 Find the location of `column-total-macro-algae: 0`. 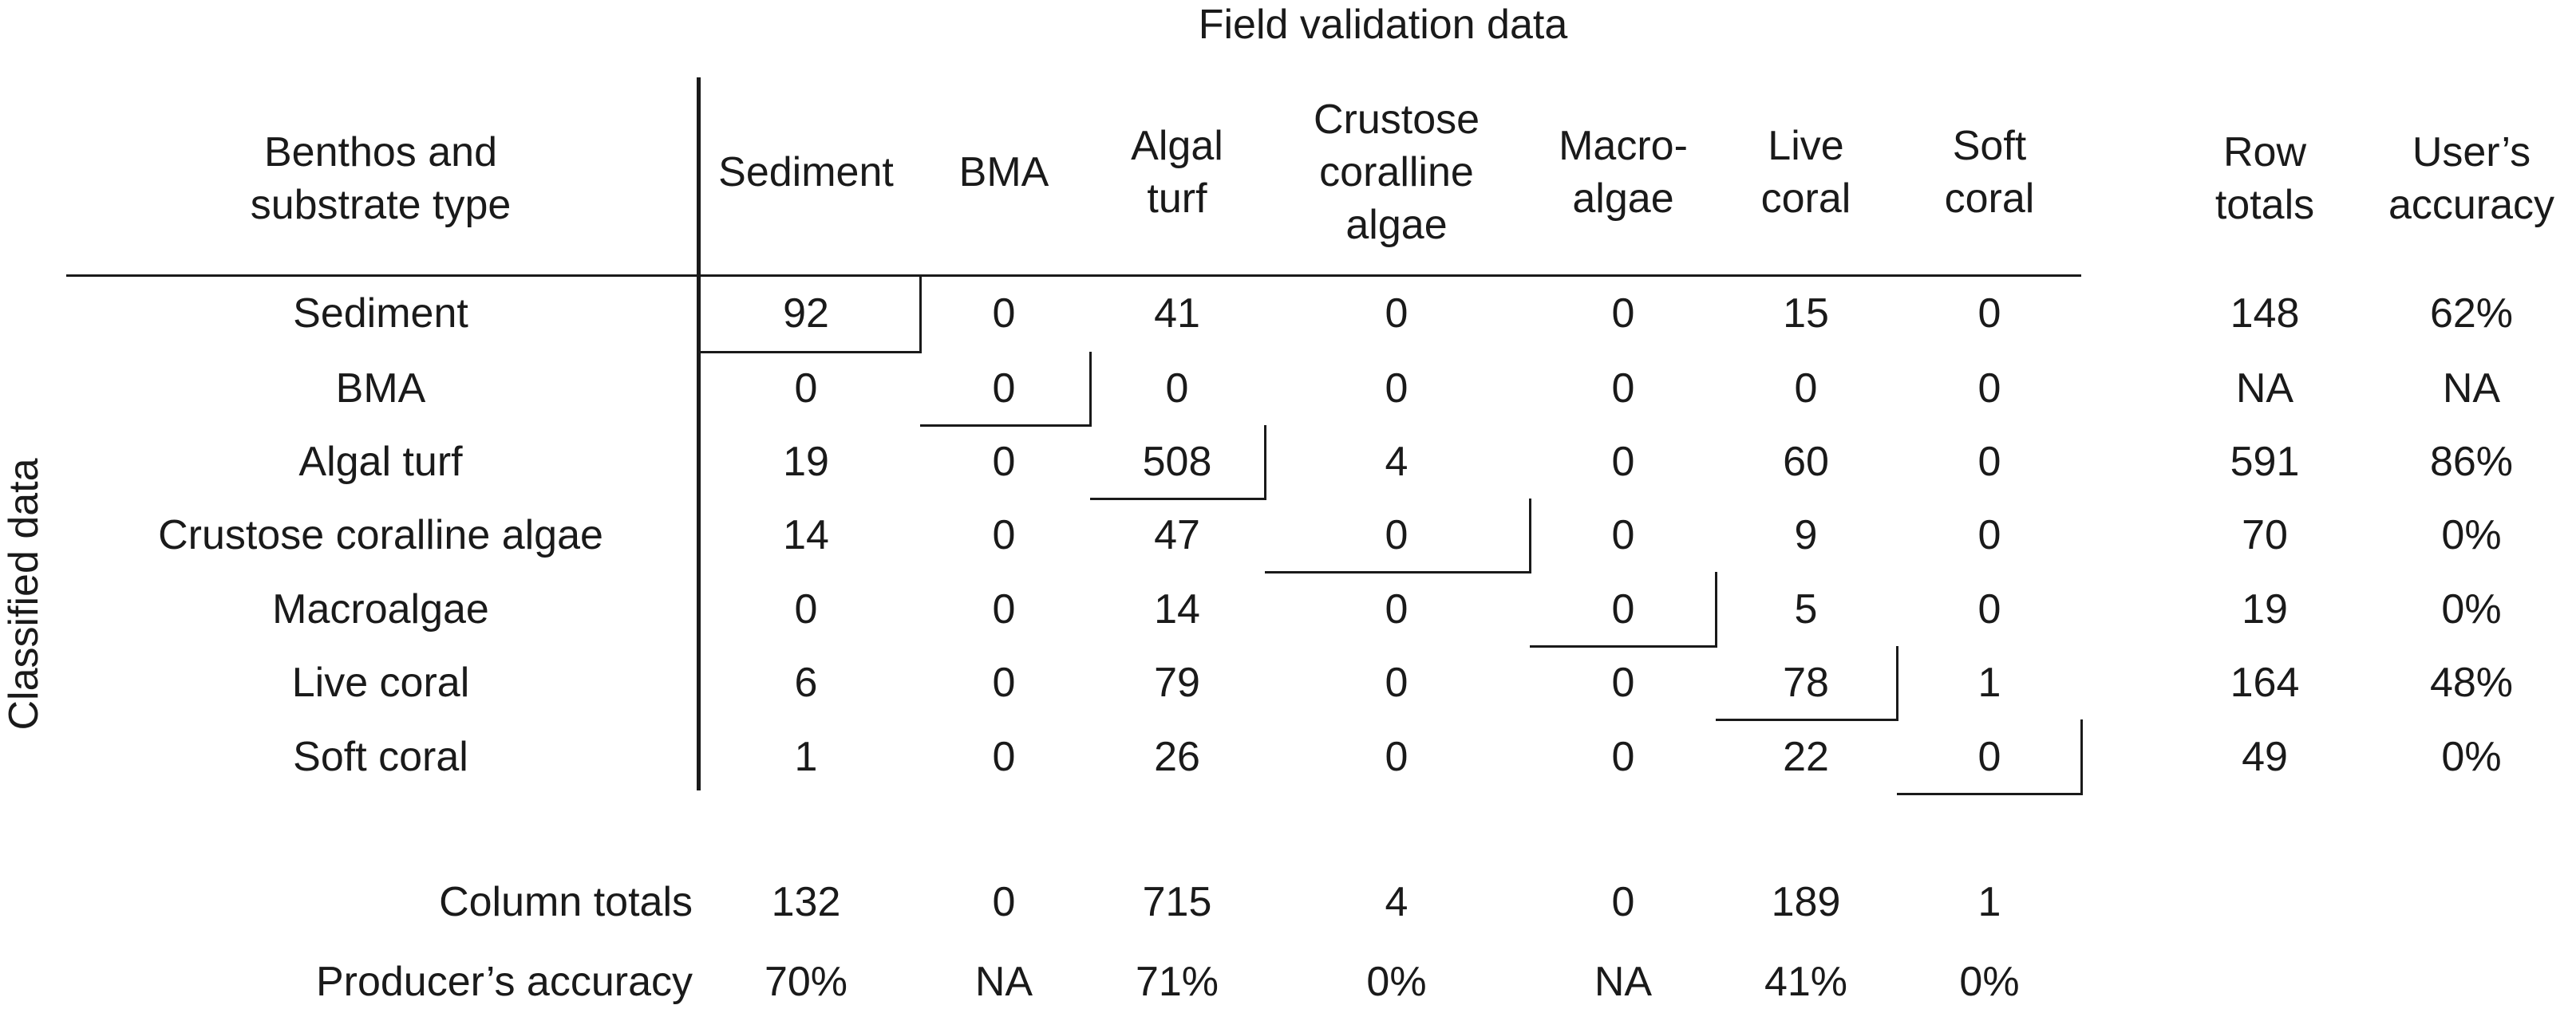

column-total-macro-algae: 0 is located at coordinates (1623, 902).